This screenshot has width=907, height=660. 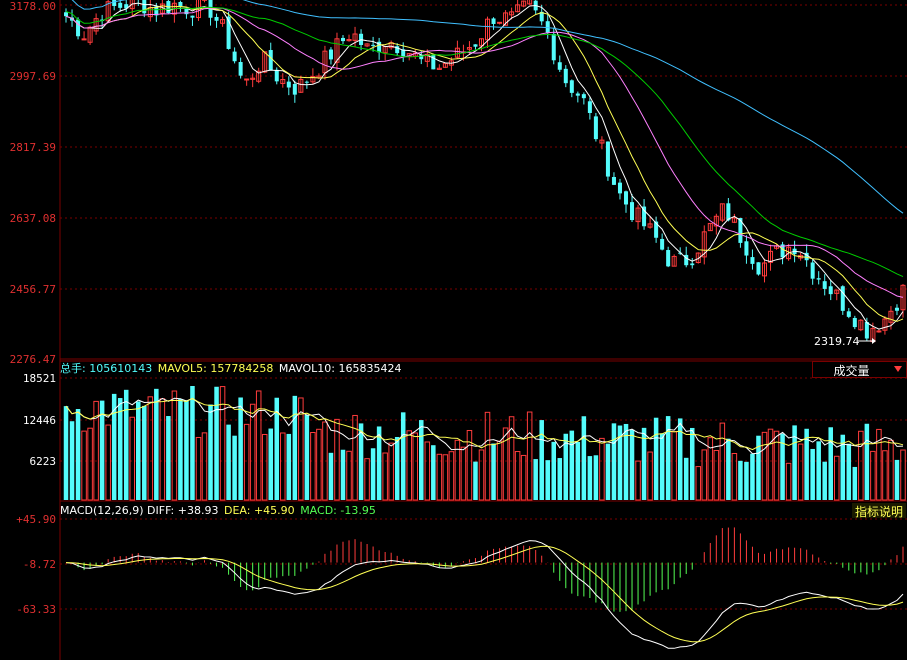 What do you see at coordinates (198, 510) in the screenshot?
I see `diff-value: +38.93` at bounding box center [198, 510].